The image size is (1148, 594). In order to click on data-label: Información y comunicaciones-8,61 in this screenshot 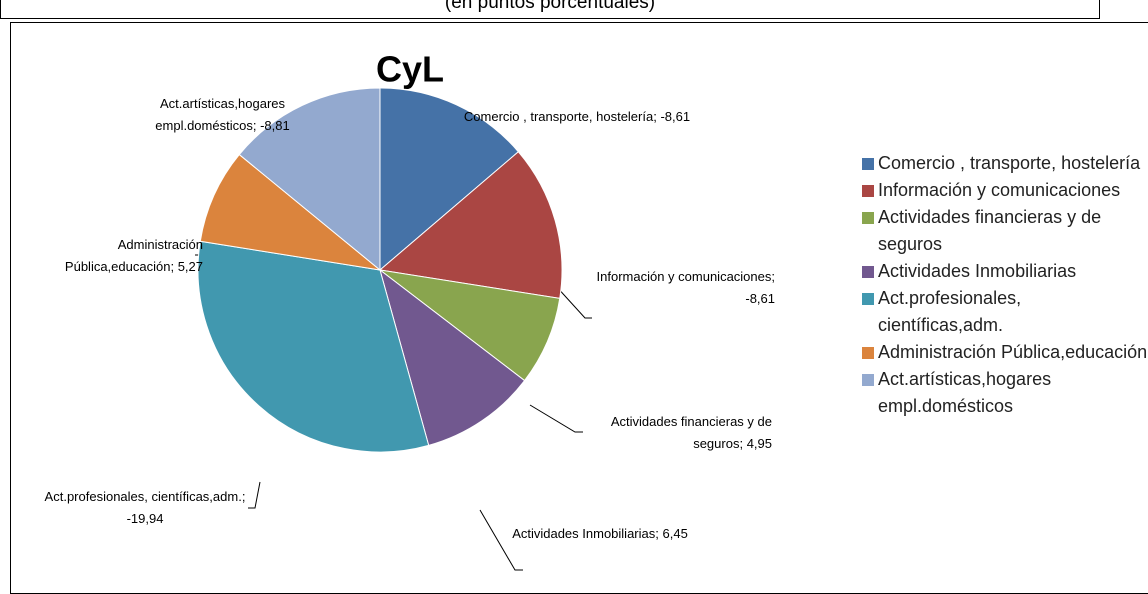, I will do `click(680, 288)`.